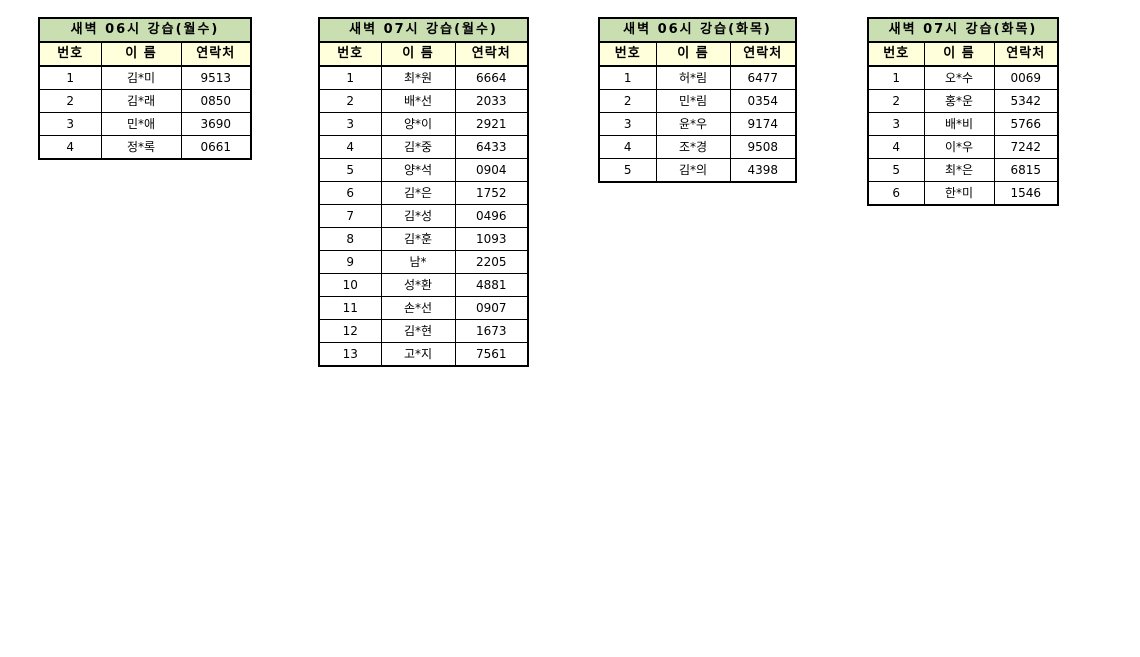  What do you see at coordinates (693, 77) in the screenshot?
I see `cell-name: 허*림` at bounding box center [693, 77].